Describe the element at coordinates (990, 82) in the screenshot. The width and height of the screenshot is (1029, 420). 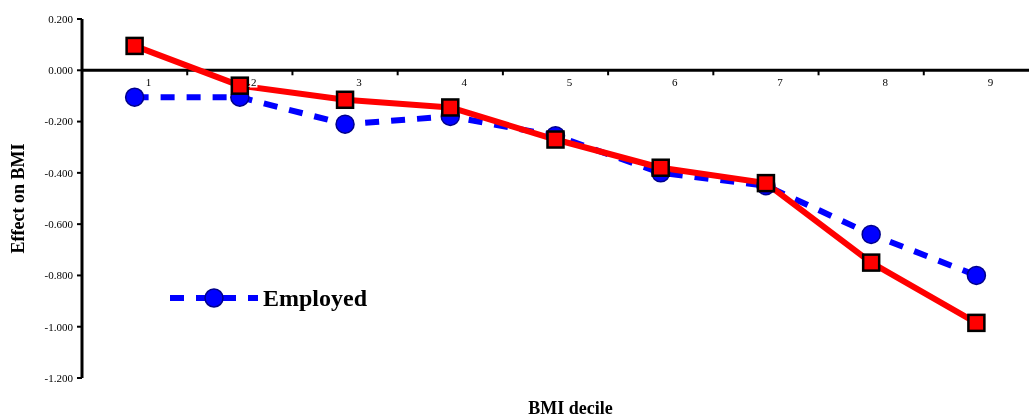
I see `x-tick-label: 9` at that location.